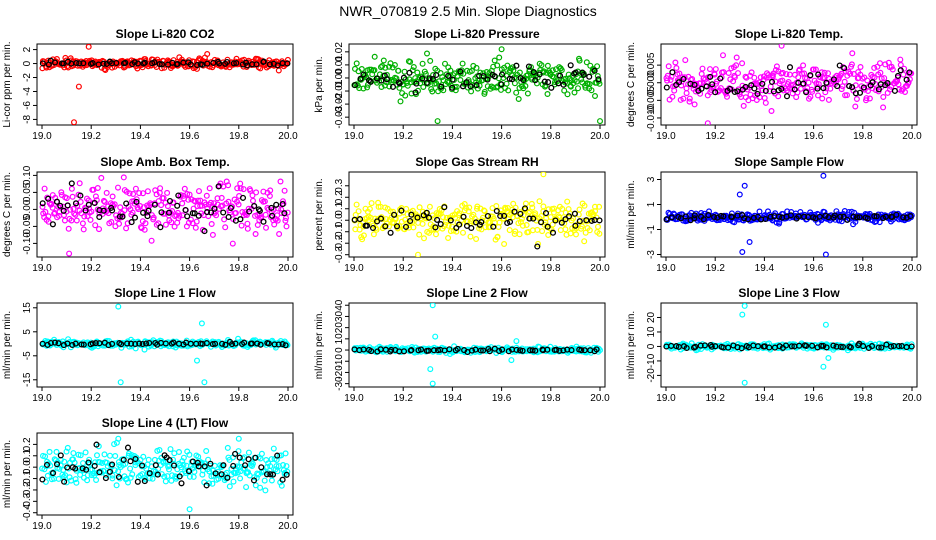 The image size is (936, 540). Describe the element at coordinates (339, 232) in the screenshot. I see `y-tick-label: -0.1` at that location.